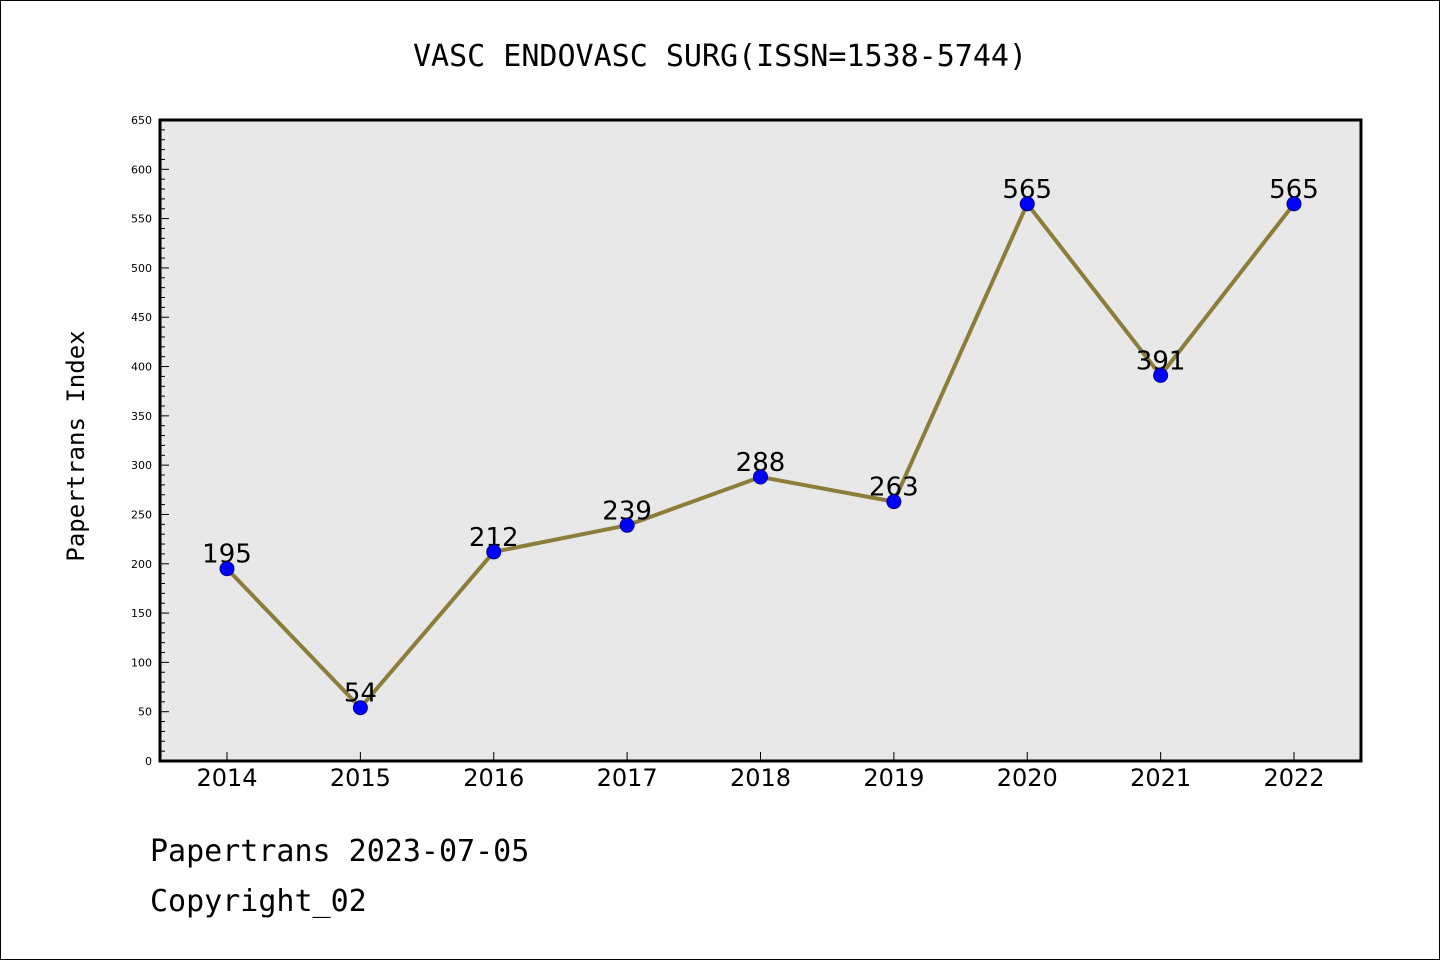 The height and width of the screenshot is (960, 1440). What do you see at coordinates (148, 761) in the screenshot?
I see `y-tick-label: 0` at bounding box center [148, 761].